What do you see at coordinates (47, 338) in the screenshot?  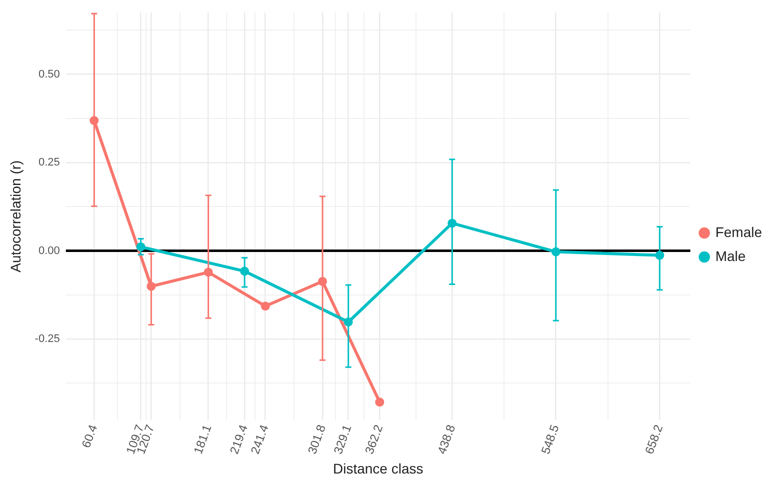 I see `y-tick-label: -0.25` at bounding box center [47, 338].